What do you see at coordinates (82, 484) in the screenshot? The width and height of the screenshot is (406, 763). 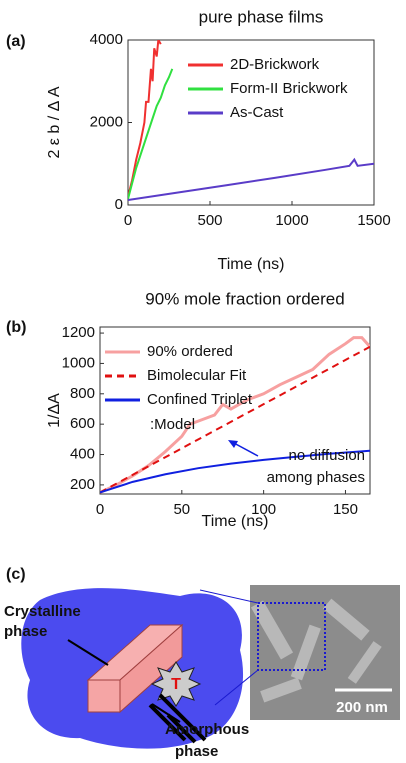 I see `y-tick-label: 200` at bounding box center [82, 484].